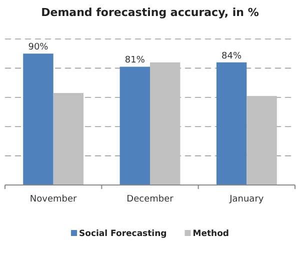 This screenshot has width=300, height=273. I want to click on x-tick-label: November, so click(54, 199).